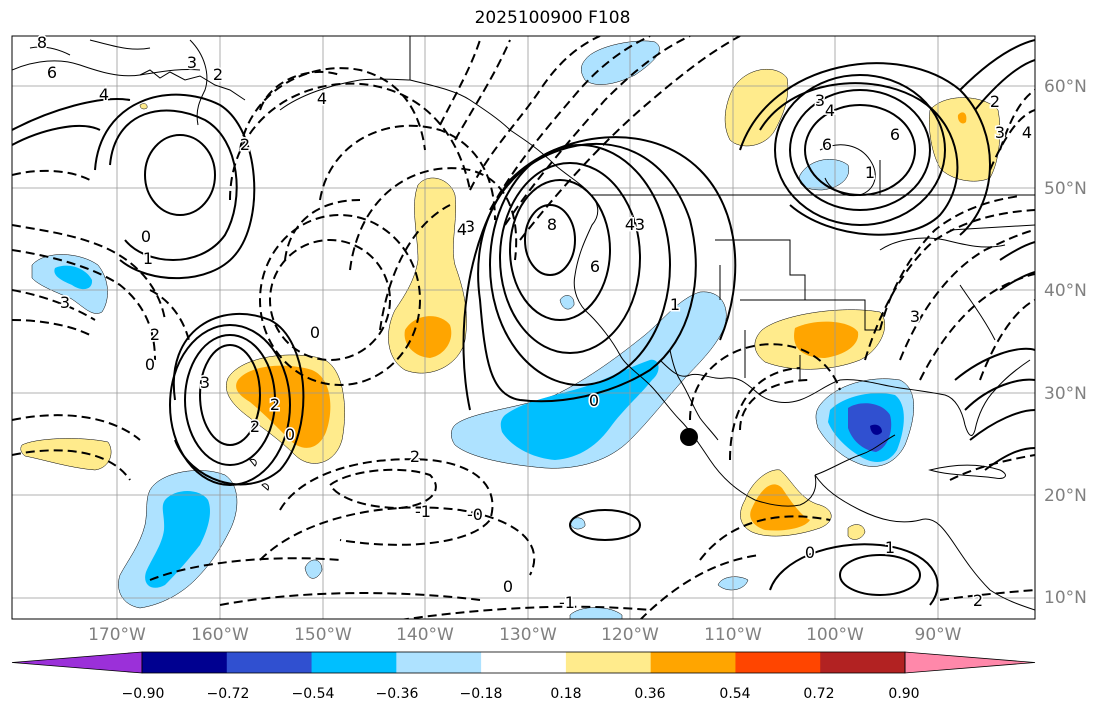 The width and height of the screenshot is (1105, 712). Describe the element at coordinates (965, 139) in the screenshot. I see `anomaly-yellow-hudson` at that location.